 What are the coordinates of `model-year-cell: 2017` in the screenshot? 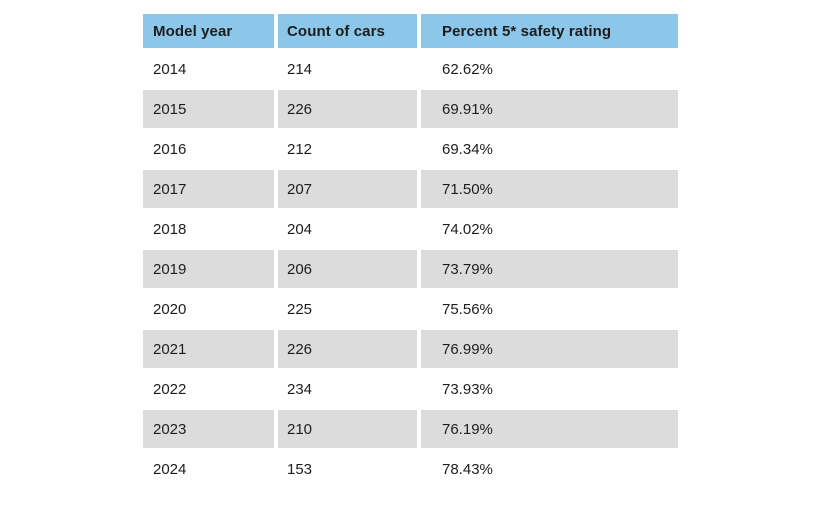 It's located at (208, 189).